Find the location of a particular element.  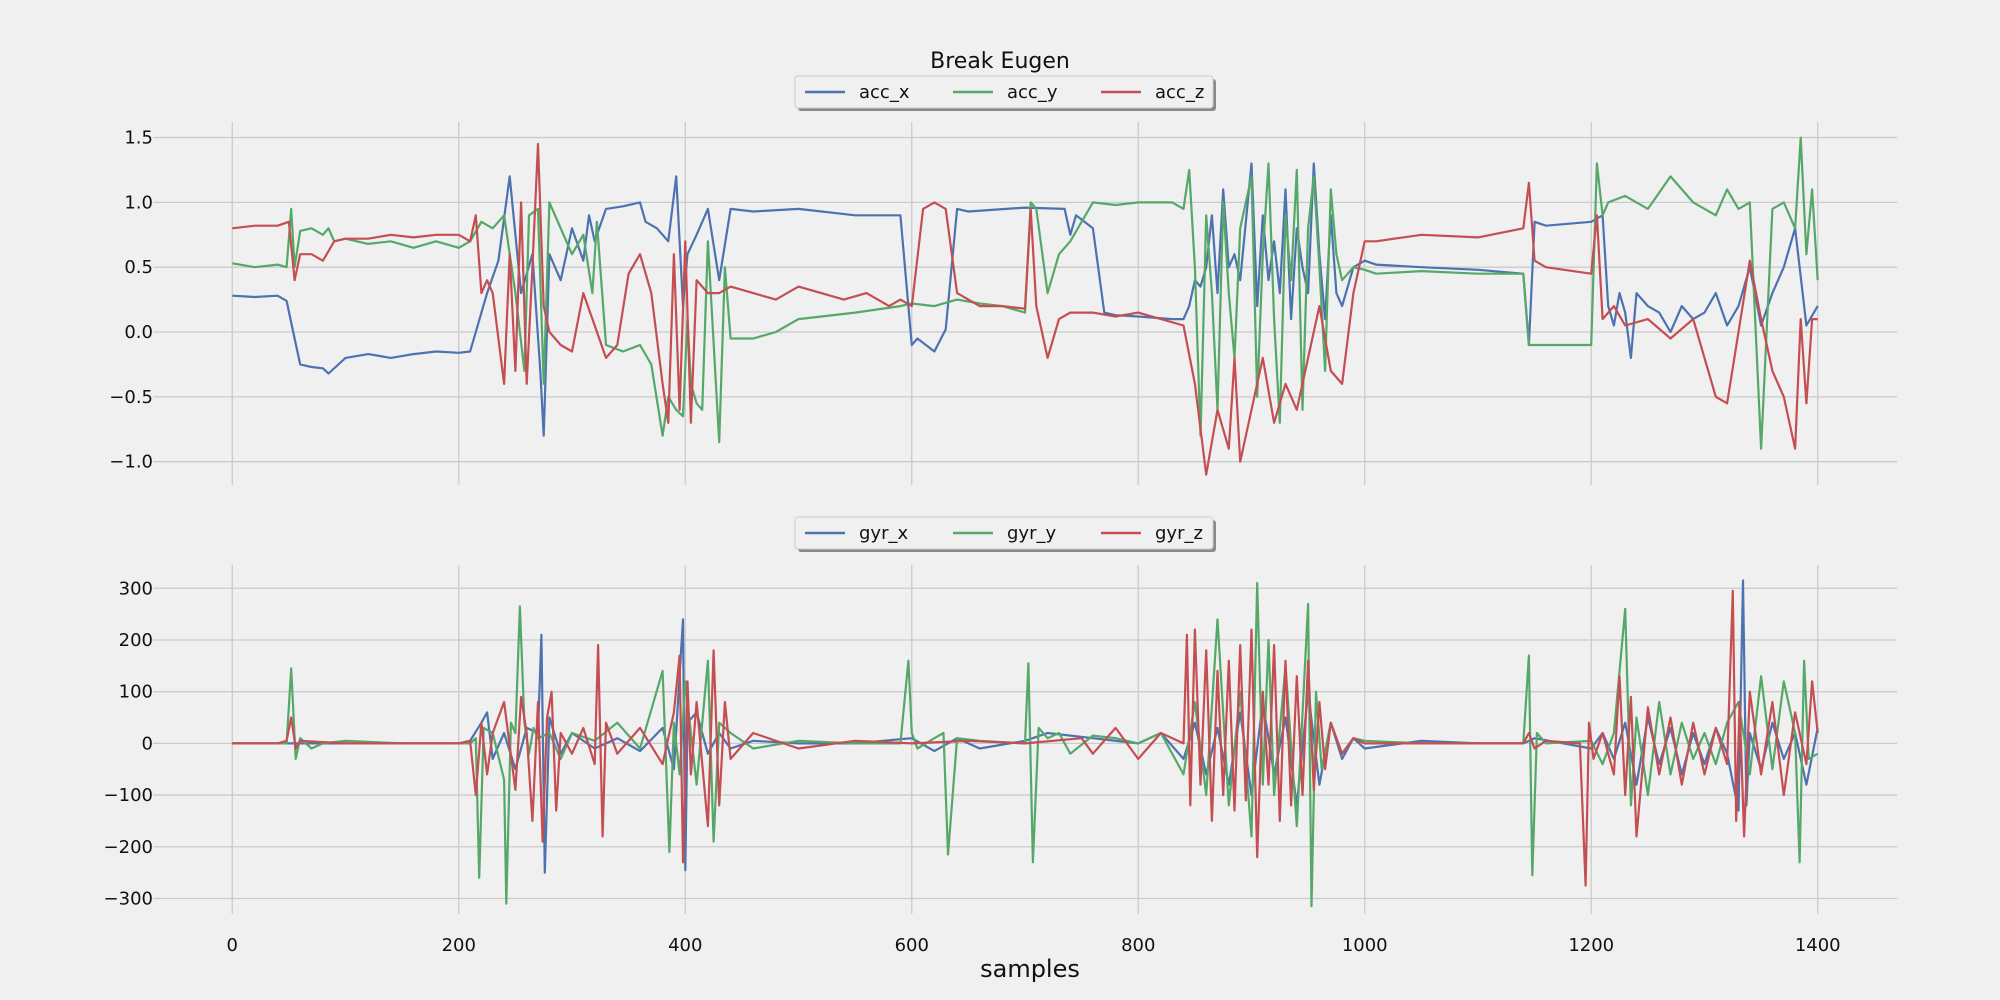

y-tick-label: −300 is located at coordinates (128, 898).